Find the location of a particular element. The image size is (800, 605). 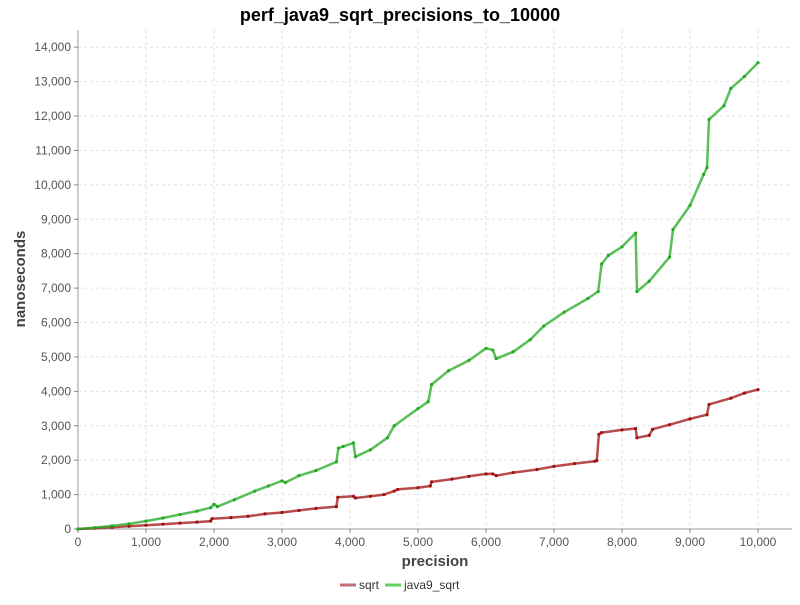

x-tick-label: 9,000 is located at coordinates (690, 542).